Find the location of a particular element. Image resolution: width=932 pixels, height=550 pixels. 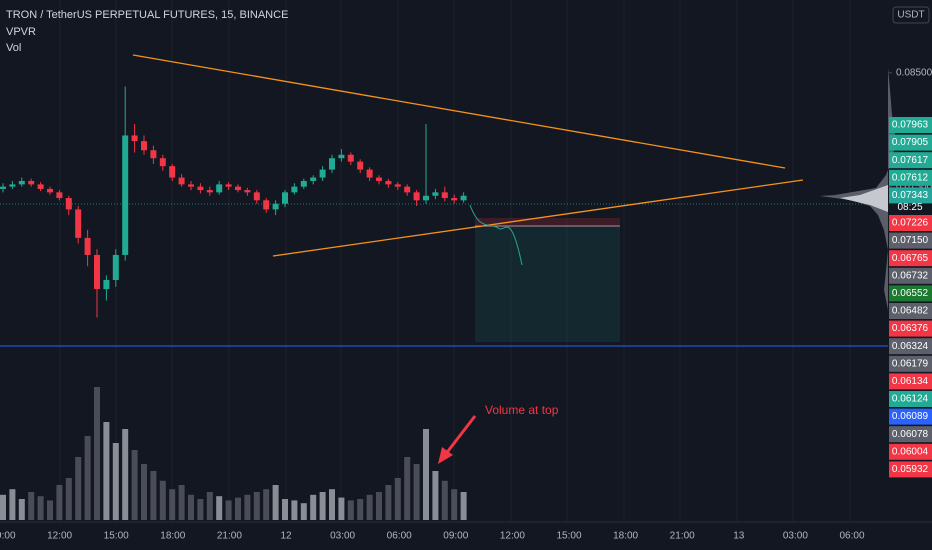

price-tag-label: 0.06552 is located at coordinates (910, 293).